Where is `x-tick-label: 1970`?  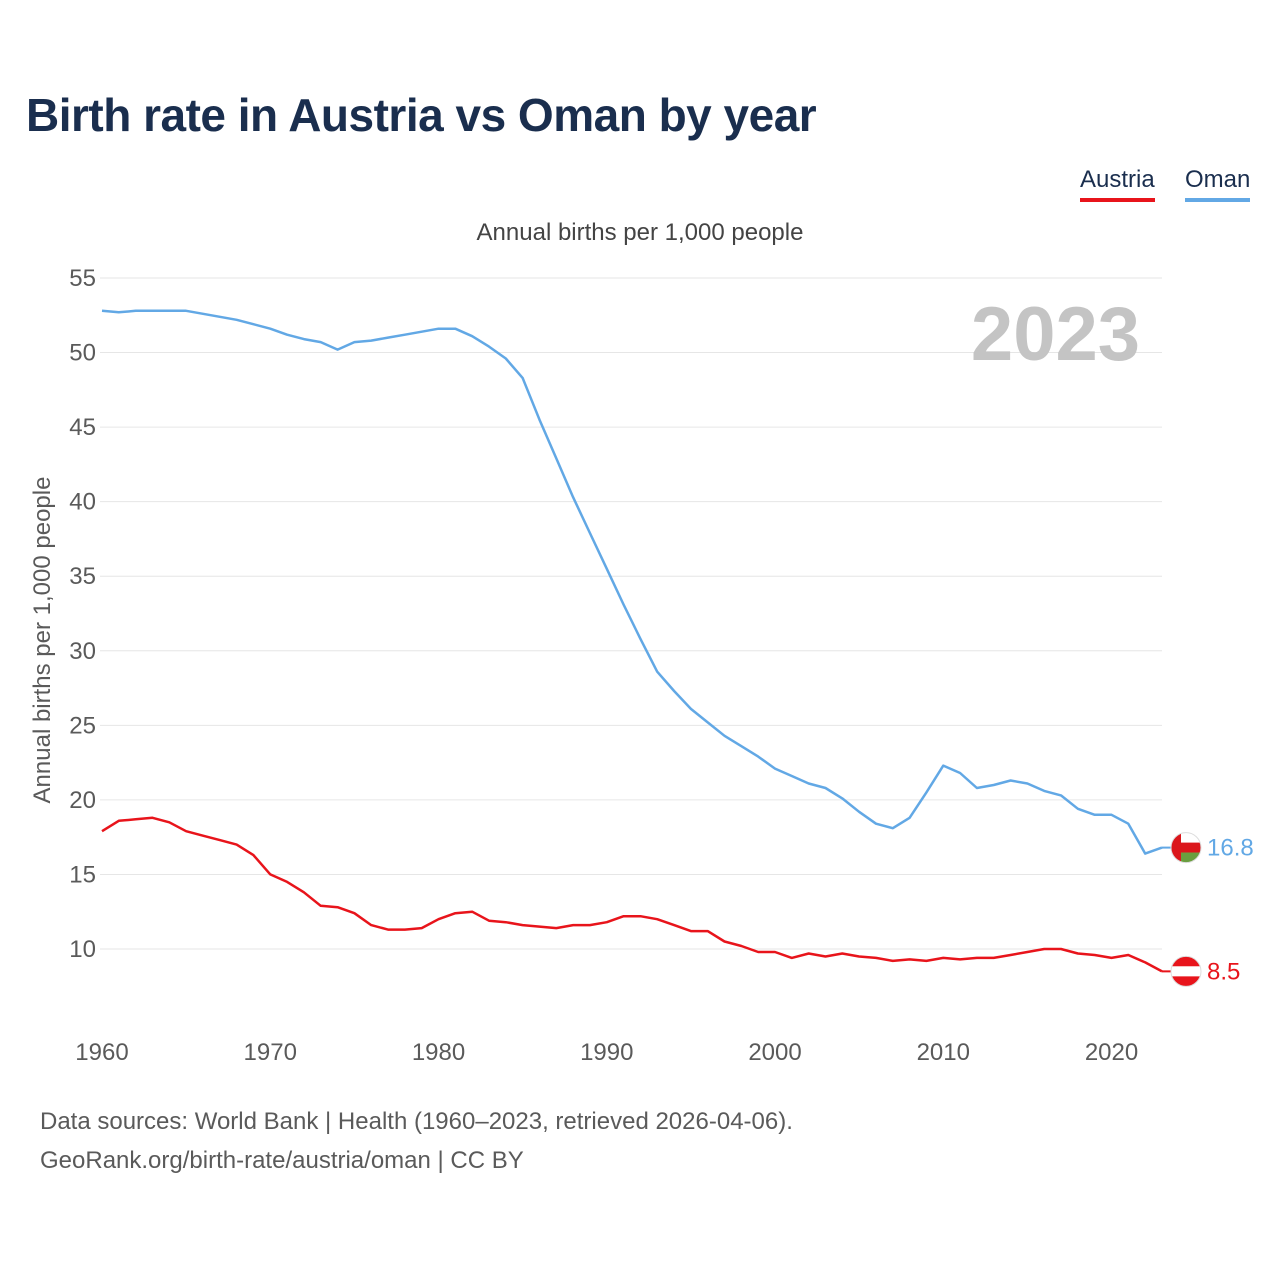
x-tick-label: 1970 is located at coordinates (270, 1052).